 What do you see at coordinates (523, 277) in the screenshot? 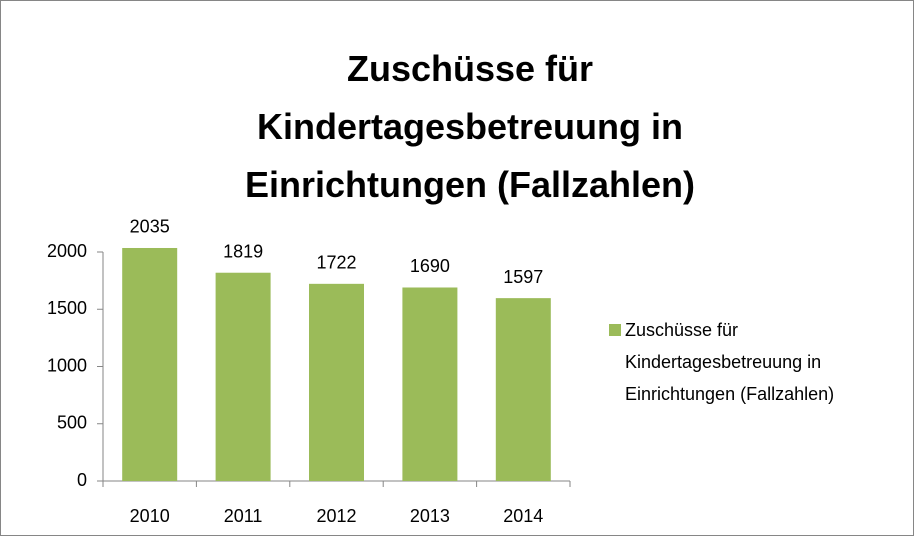
I see `data-label: 1597` at bounding box center [523, 277].